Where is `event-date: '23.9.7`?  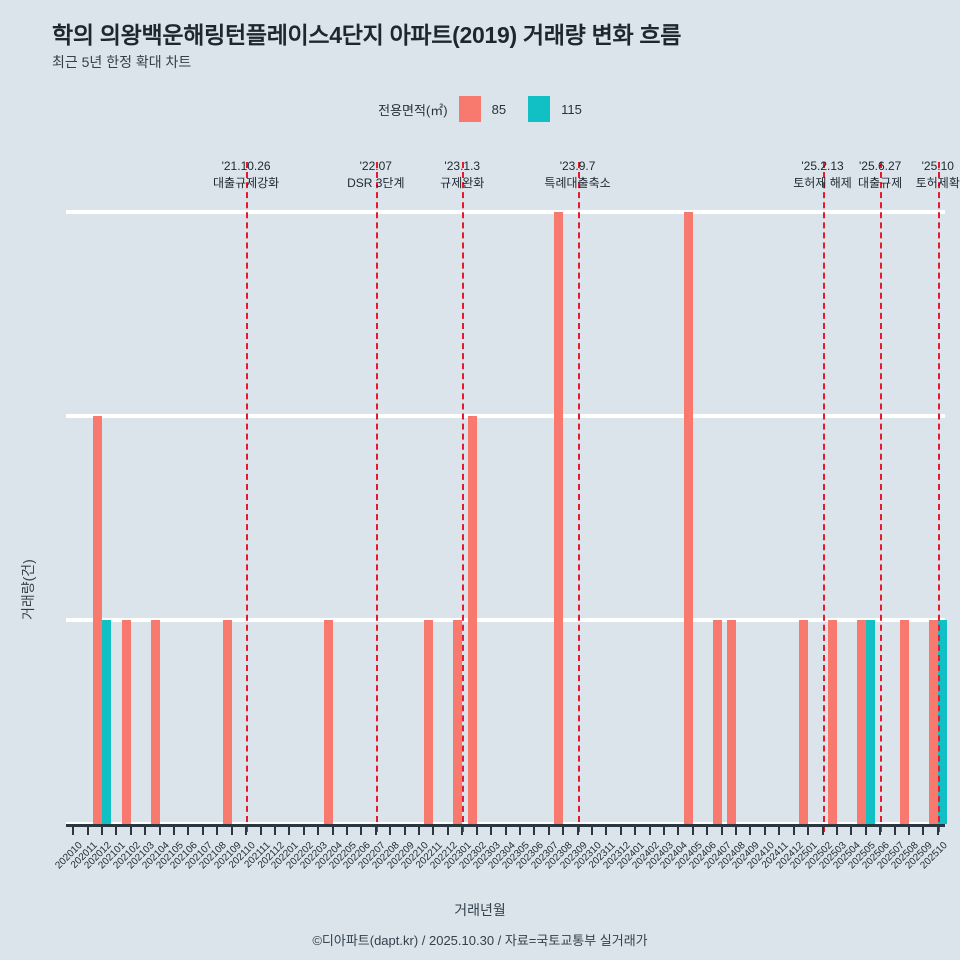
event-date: '23.9.7 is located at coordinates (577, 166).